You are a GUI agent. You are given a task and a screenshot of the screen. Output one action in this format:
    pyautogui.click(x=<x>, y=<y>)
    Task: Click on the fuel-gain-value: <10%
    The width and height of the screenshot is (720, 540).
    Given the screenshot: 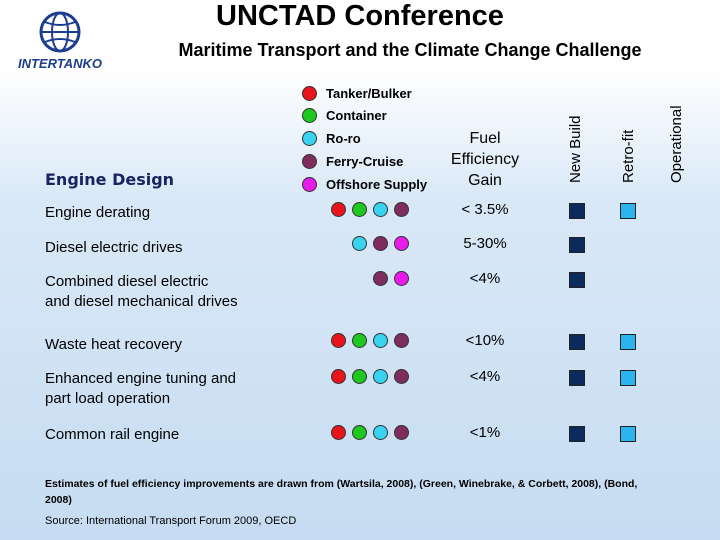 What is the action you would take?
    pyautogui.click(x=485, y=340)
    